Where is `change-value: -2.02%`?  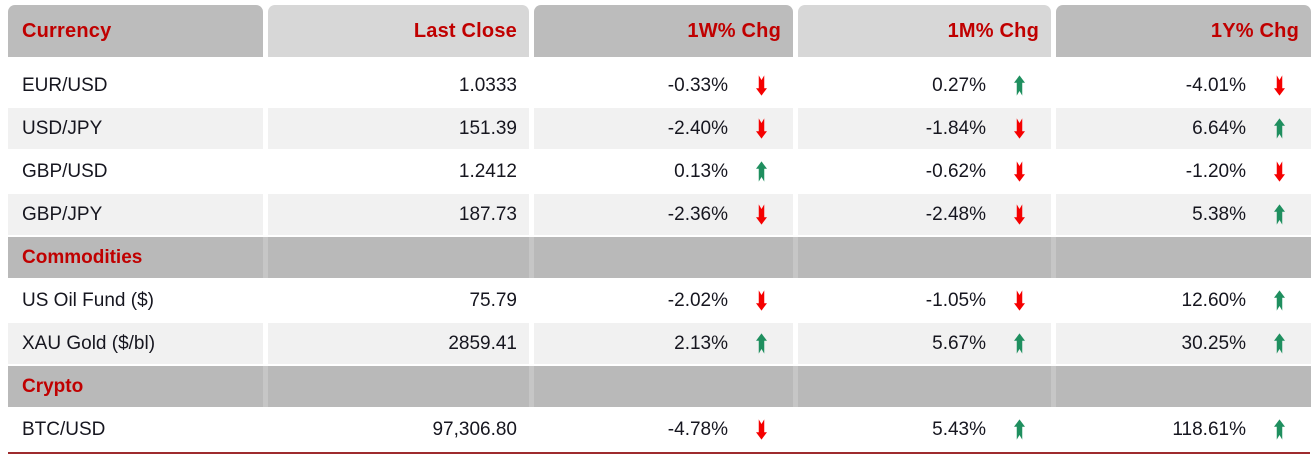
change-value: -2.02% is located at coordinates (697, 300).